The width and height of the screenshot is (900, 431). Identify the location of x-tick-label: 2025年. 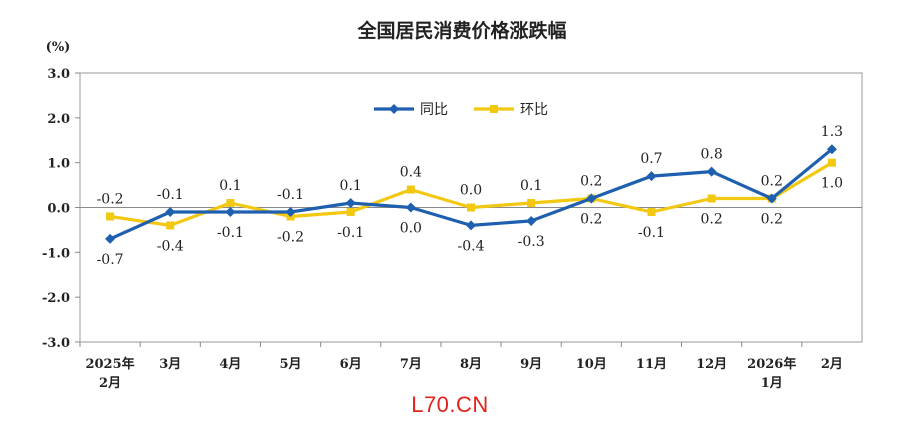
(109, 364).